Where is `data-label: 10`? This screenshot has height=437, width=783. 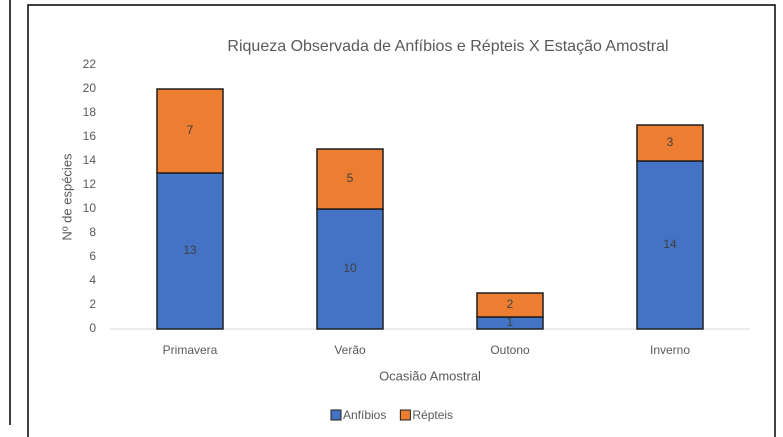
data-label: 10 is located at coordinates (350, 268).